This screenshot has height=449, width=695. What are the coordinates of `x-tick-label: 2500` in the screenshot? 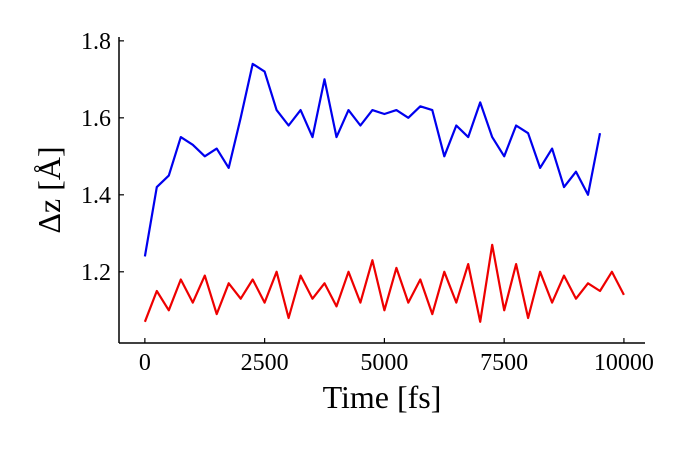 It's located at (265, 363).